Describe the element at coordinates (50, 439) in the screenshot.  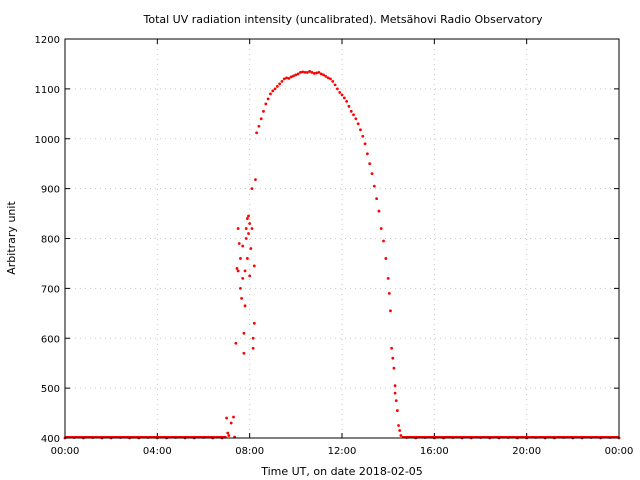
I see `y-tick-label: 400` at that location.